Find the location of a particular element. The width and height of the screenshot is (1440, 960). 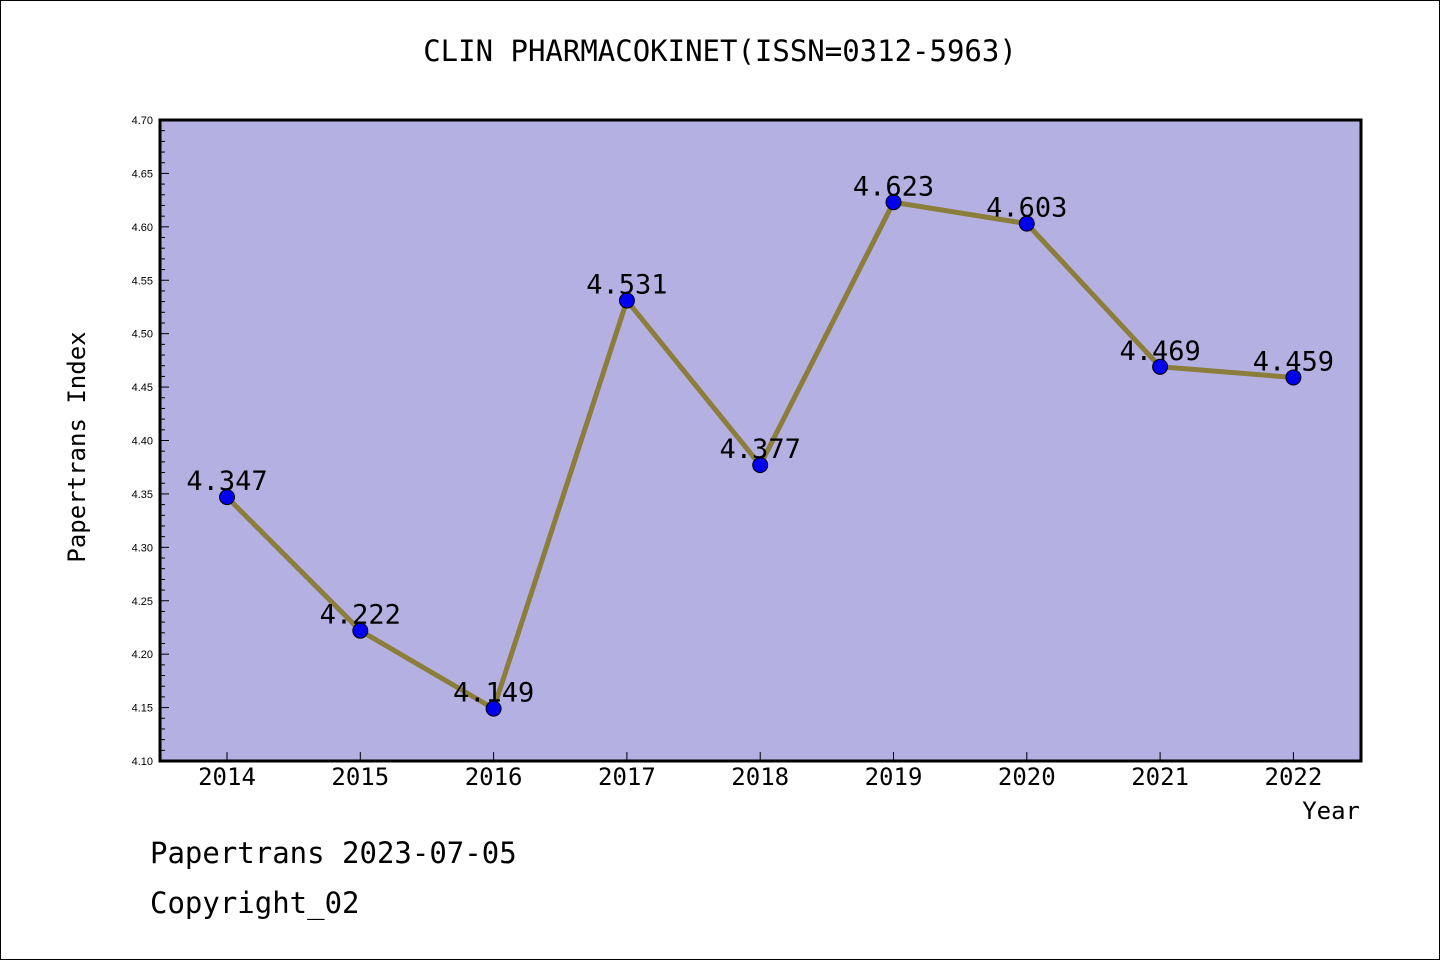

x-tick-label: 2015 is located at coordinates (360, 777).